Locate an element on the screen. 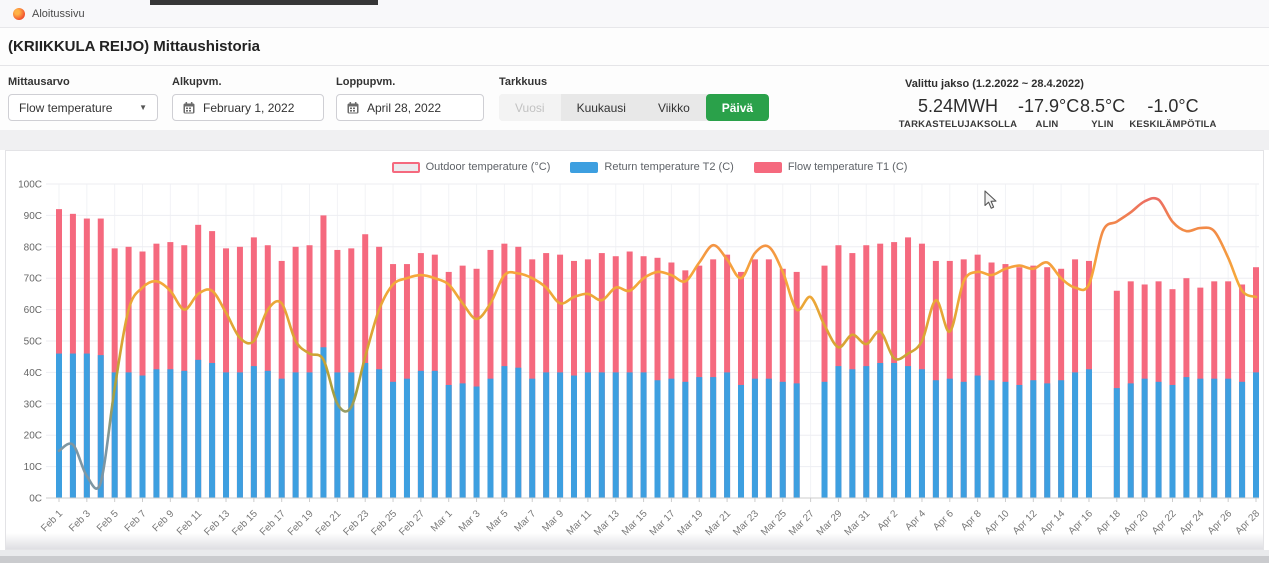  end-date-label: Loppupvm. is located at coordinates (366, 82).